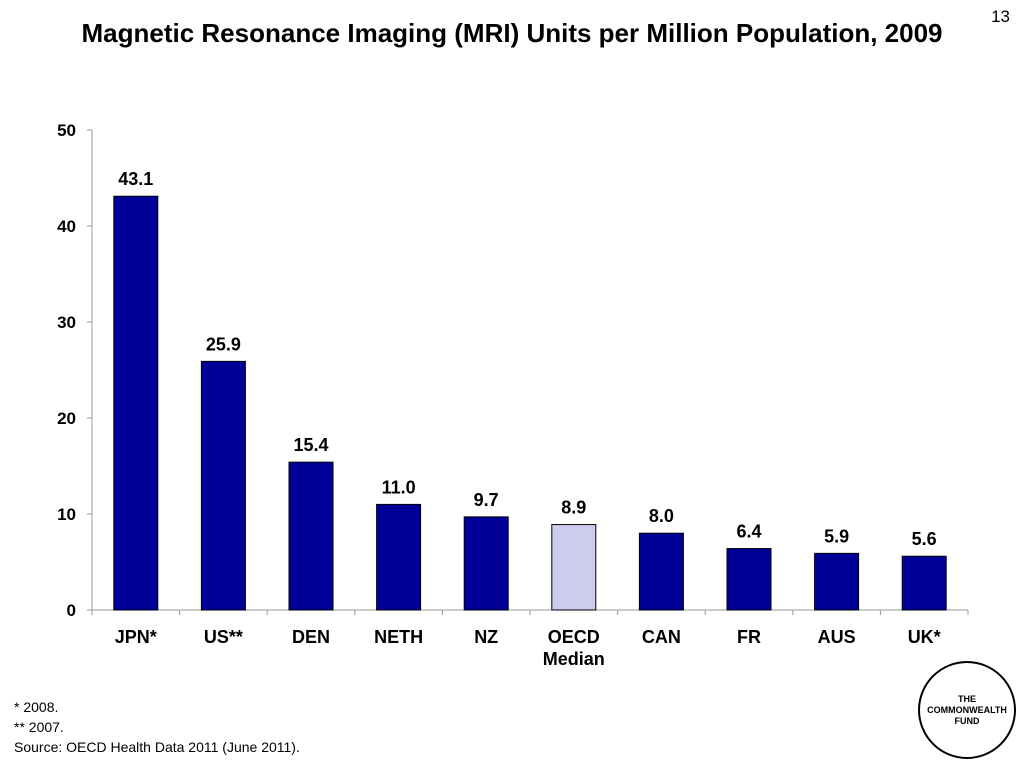 The image size is (1024, 768). What do you see at coordinates (661, 516) in the screenshot?
I see `data-label: 8.0` at bounding box center [661, 516].